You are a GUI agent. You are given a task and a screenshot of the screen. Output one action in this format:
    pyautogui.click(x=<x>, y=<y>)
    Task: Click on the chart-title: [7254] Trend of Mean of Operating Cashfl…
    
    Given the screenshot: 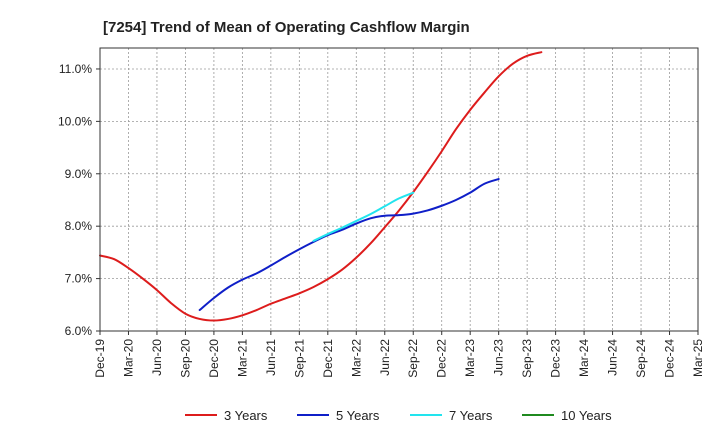 What is the action you would take?
    pyautogui.click(x=286, y=27)
    